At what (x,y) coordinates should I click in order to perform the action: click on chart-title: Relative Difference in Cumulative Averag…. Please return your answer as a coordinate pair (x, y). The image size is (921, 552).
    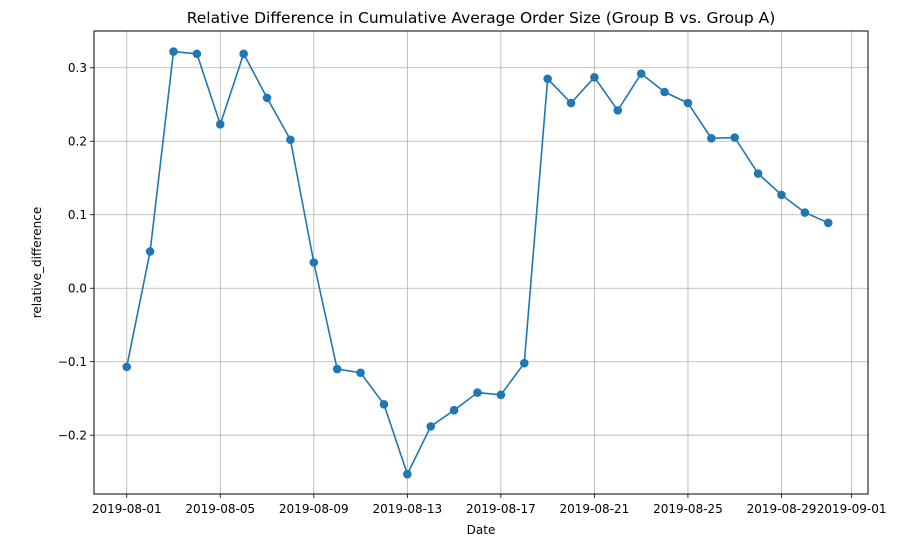
    Looking at the image, I should click on (481, 18).